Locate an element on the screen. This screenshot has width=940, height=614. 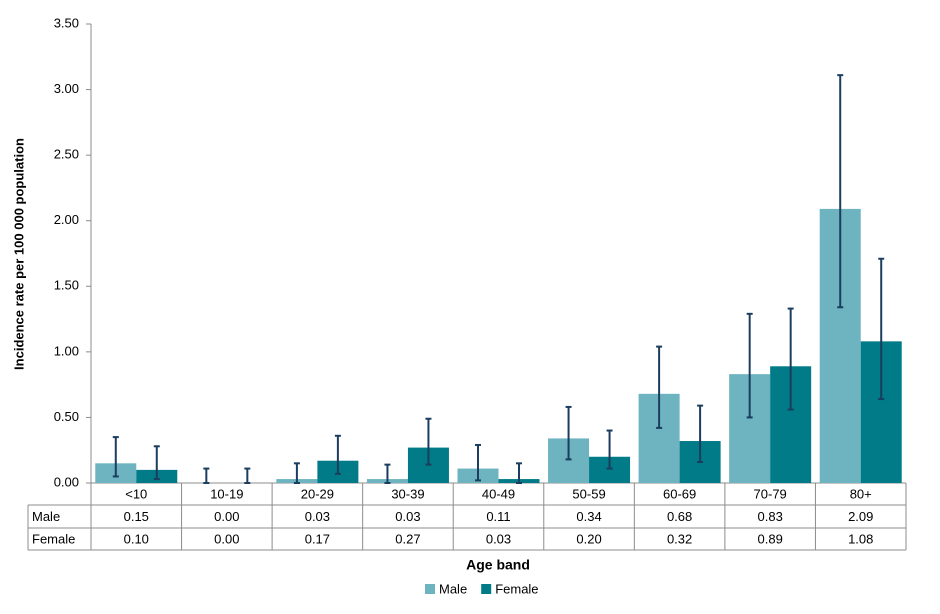
x-tick-label: 50-59 is located at coordinates (588, 493).